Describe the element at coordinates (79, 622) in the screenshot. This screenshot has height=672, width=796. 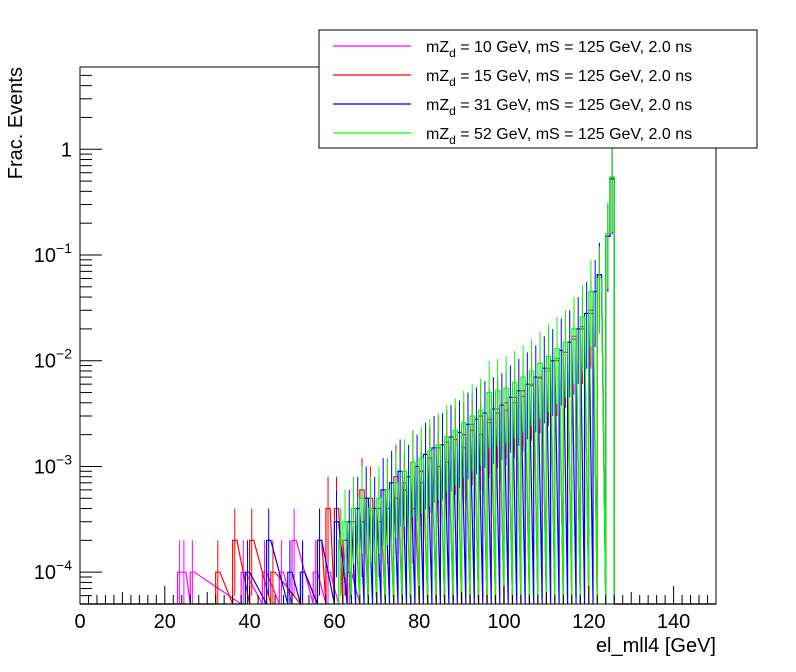
I see `x-tick-label: 0` at that location.